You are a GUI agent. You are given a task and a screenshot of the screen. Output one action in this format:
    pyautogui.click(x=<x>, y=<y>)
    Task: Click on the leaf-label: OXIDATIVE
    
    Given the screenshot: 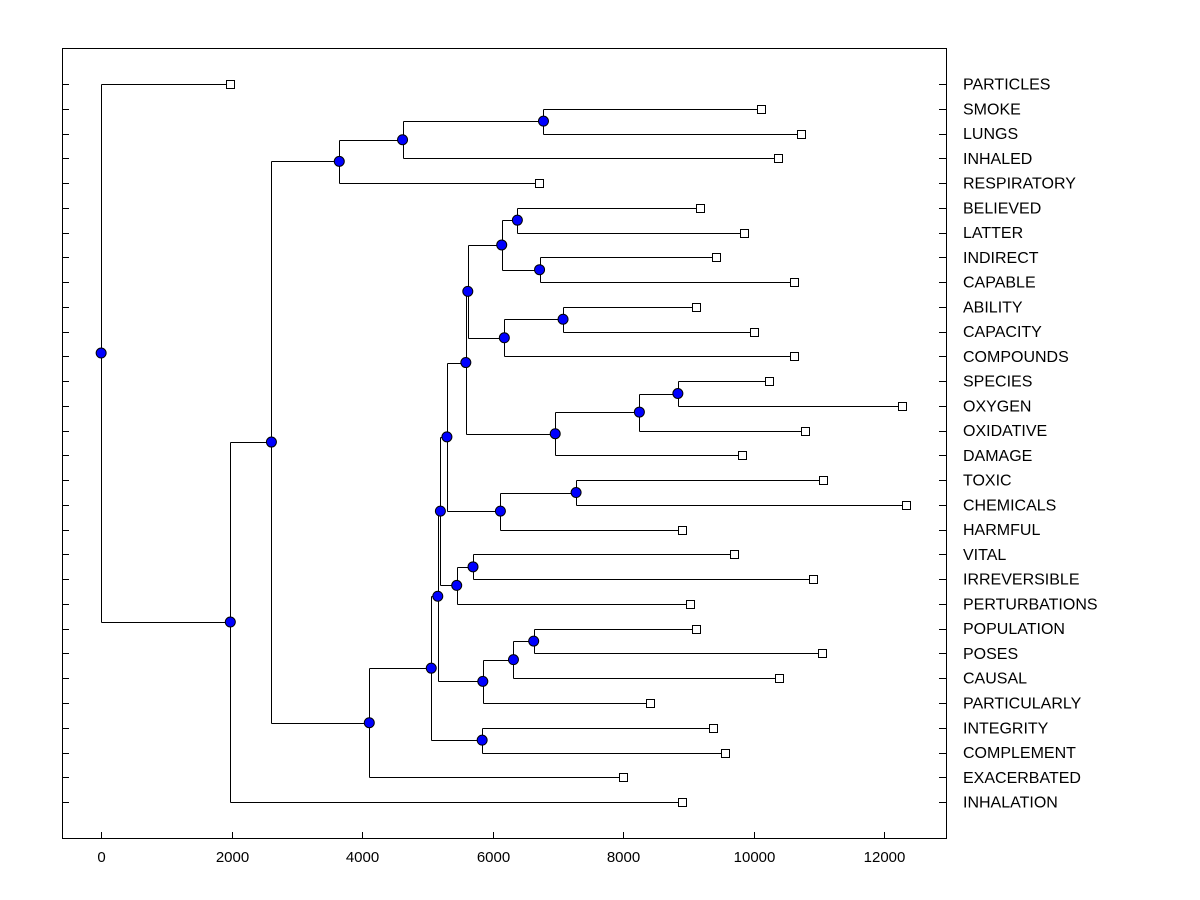 What is the action you would take?
    pyautogui.click(x=1005, y=431)
    